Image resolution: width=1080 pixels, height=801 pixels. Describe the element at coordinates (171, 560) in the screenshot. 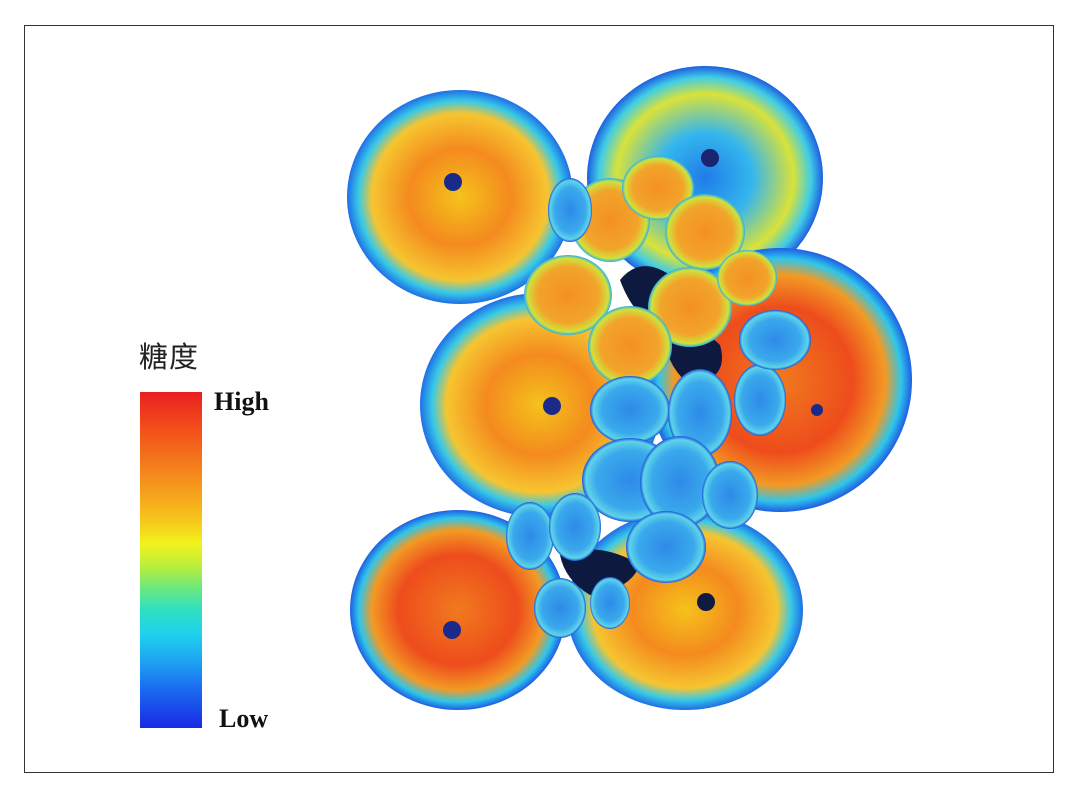

I see `colorbar` at that location.